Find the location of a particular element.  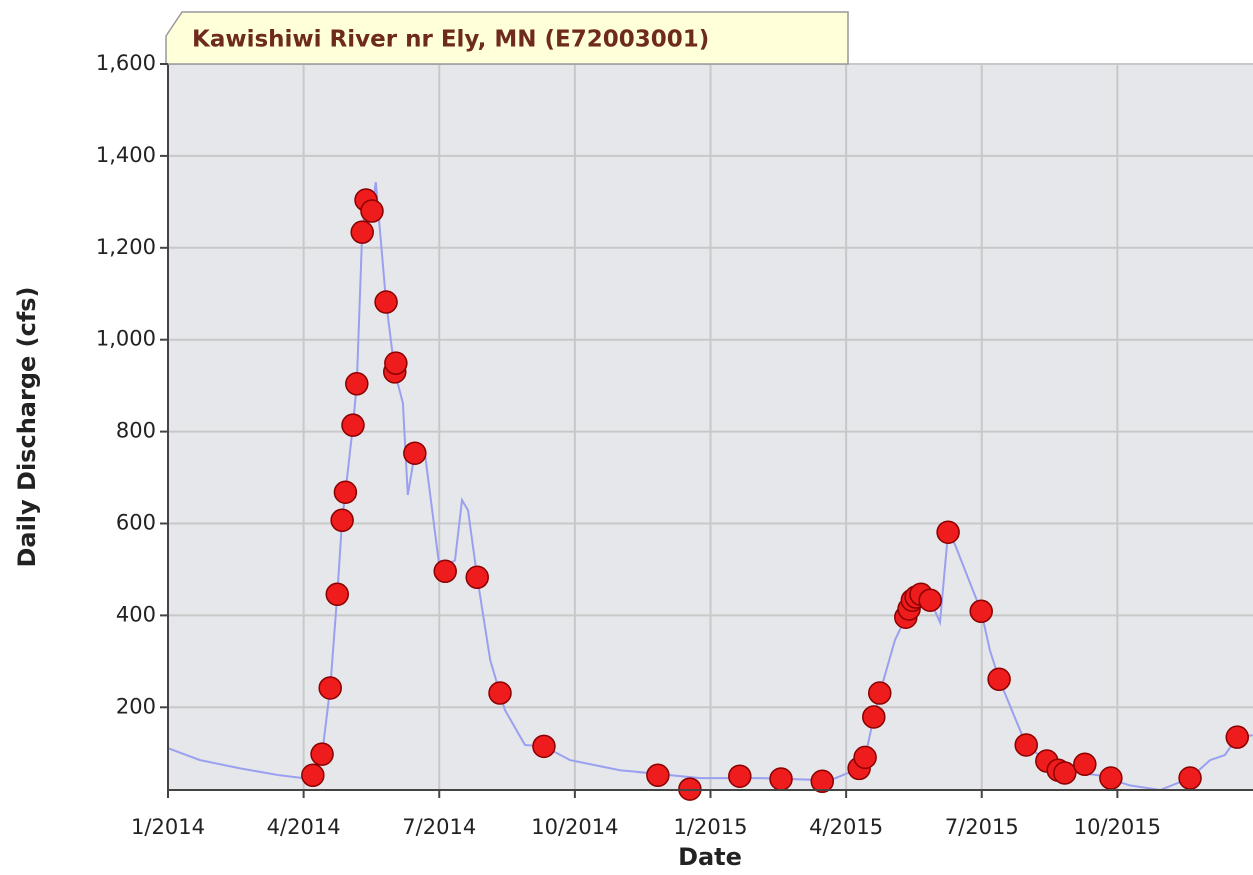

y-axis-title: Daily Discharge (cfs) is located at coordinates (27, 426).